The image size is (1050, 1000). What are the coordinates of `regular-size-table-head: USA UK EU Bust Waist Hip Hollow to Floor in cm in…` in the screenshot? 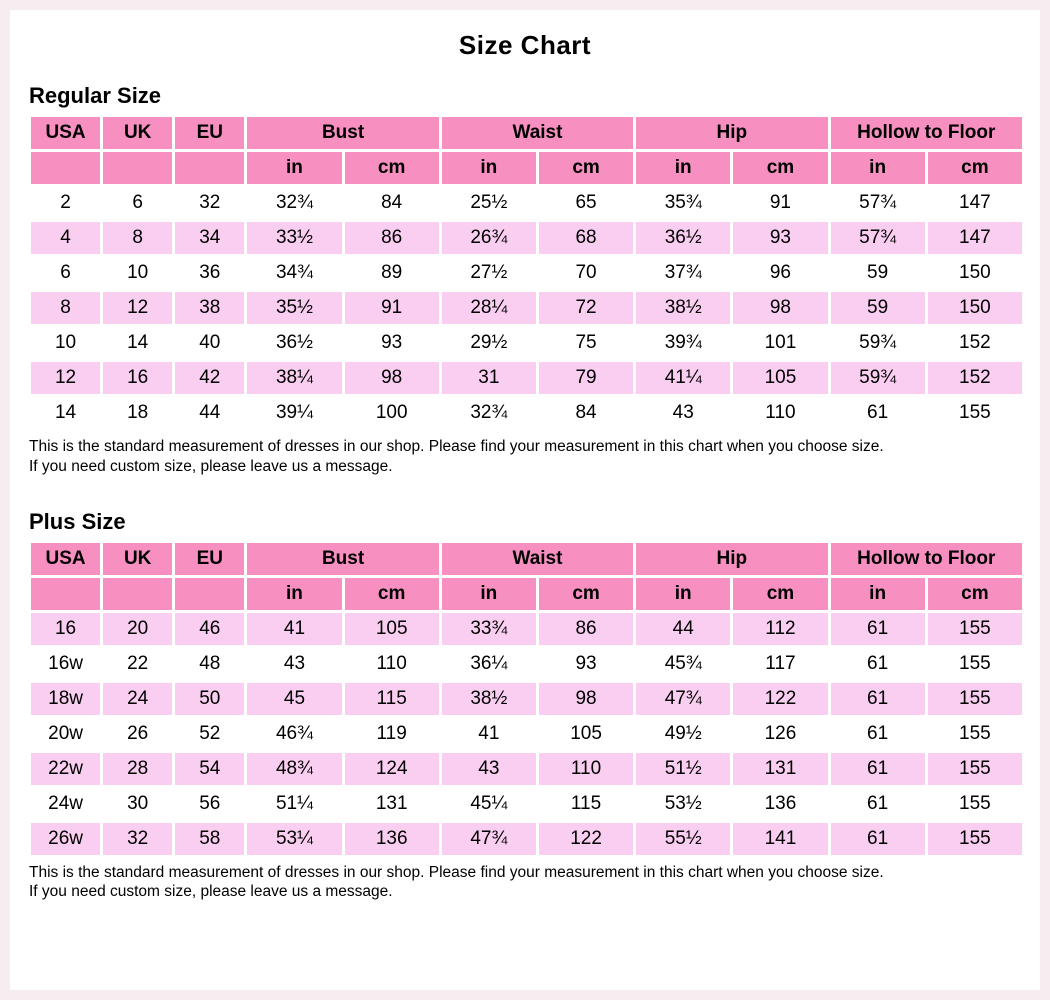 It's located at (526, 150).